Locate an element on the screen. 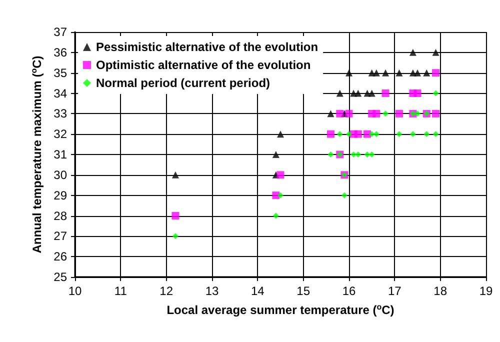  y-axis-title: Annual temperature maximum (oC) is located at coordinates (36, 155).